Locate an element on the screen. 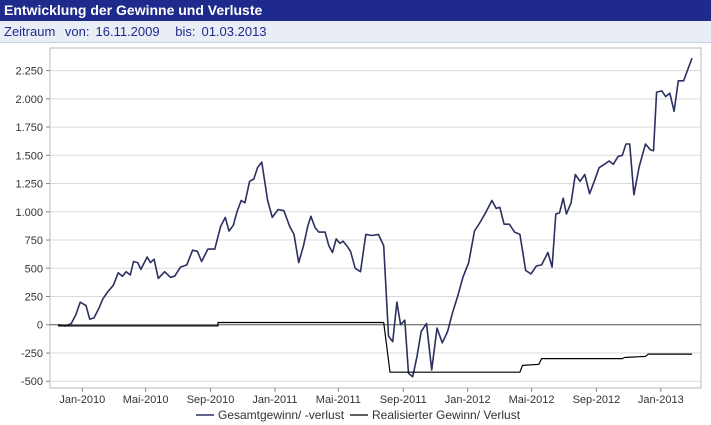 This screenshot has height=425, width=711. x-tick-label: Mai-2012 is located at coordinates (532, 400).